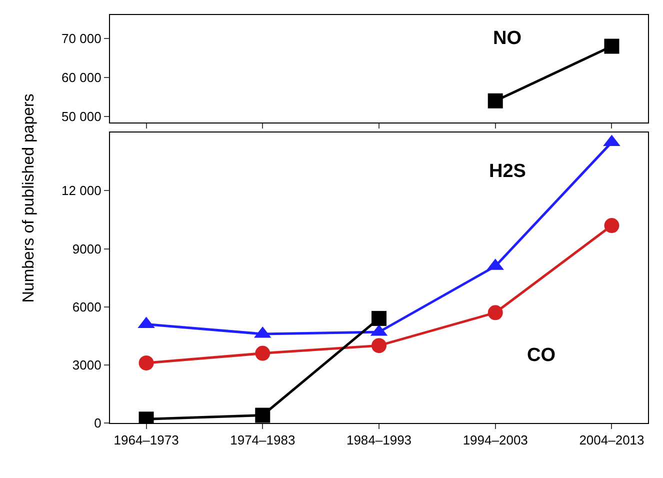 The image size is (663, 478). Describe the element at coordinates (82, 190) in the screenshot. I see `y-tick-label: 12 000` at that location.